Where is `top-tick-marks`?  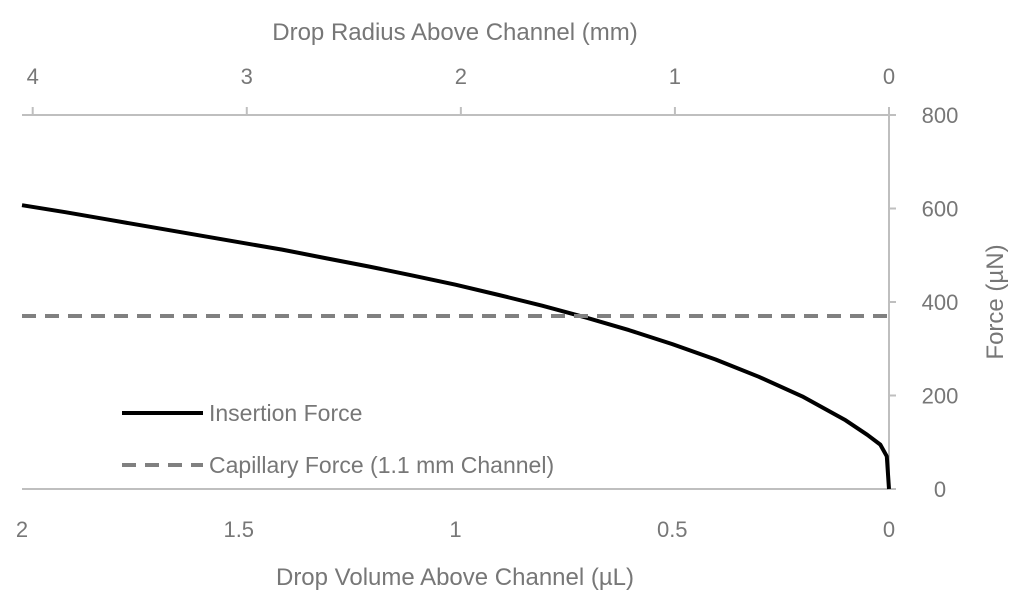 top-tick-marks is located at coordinates (460, 111).